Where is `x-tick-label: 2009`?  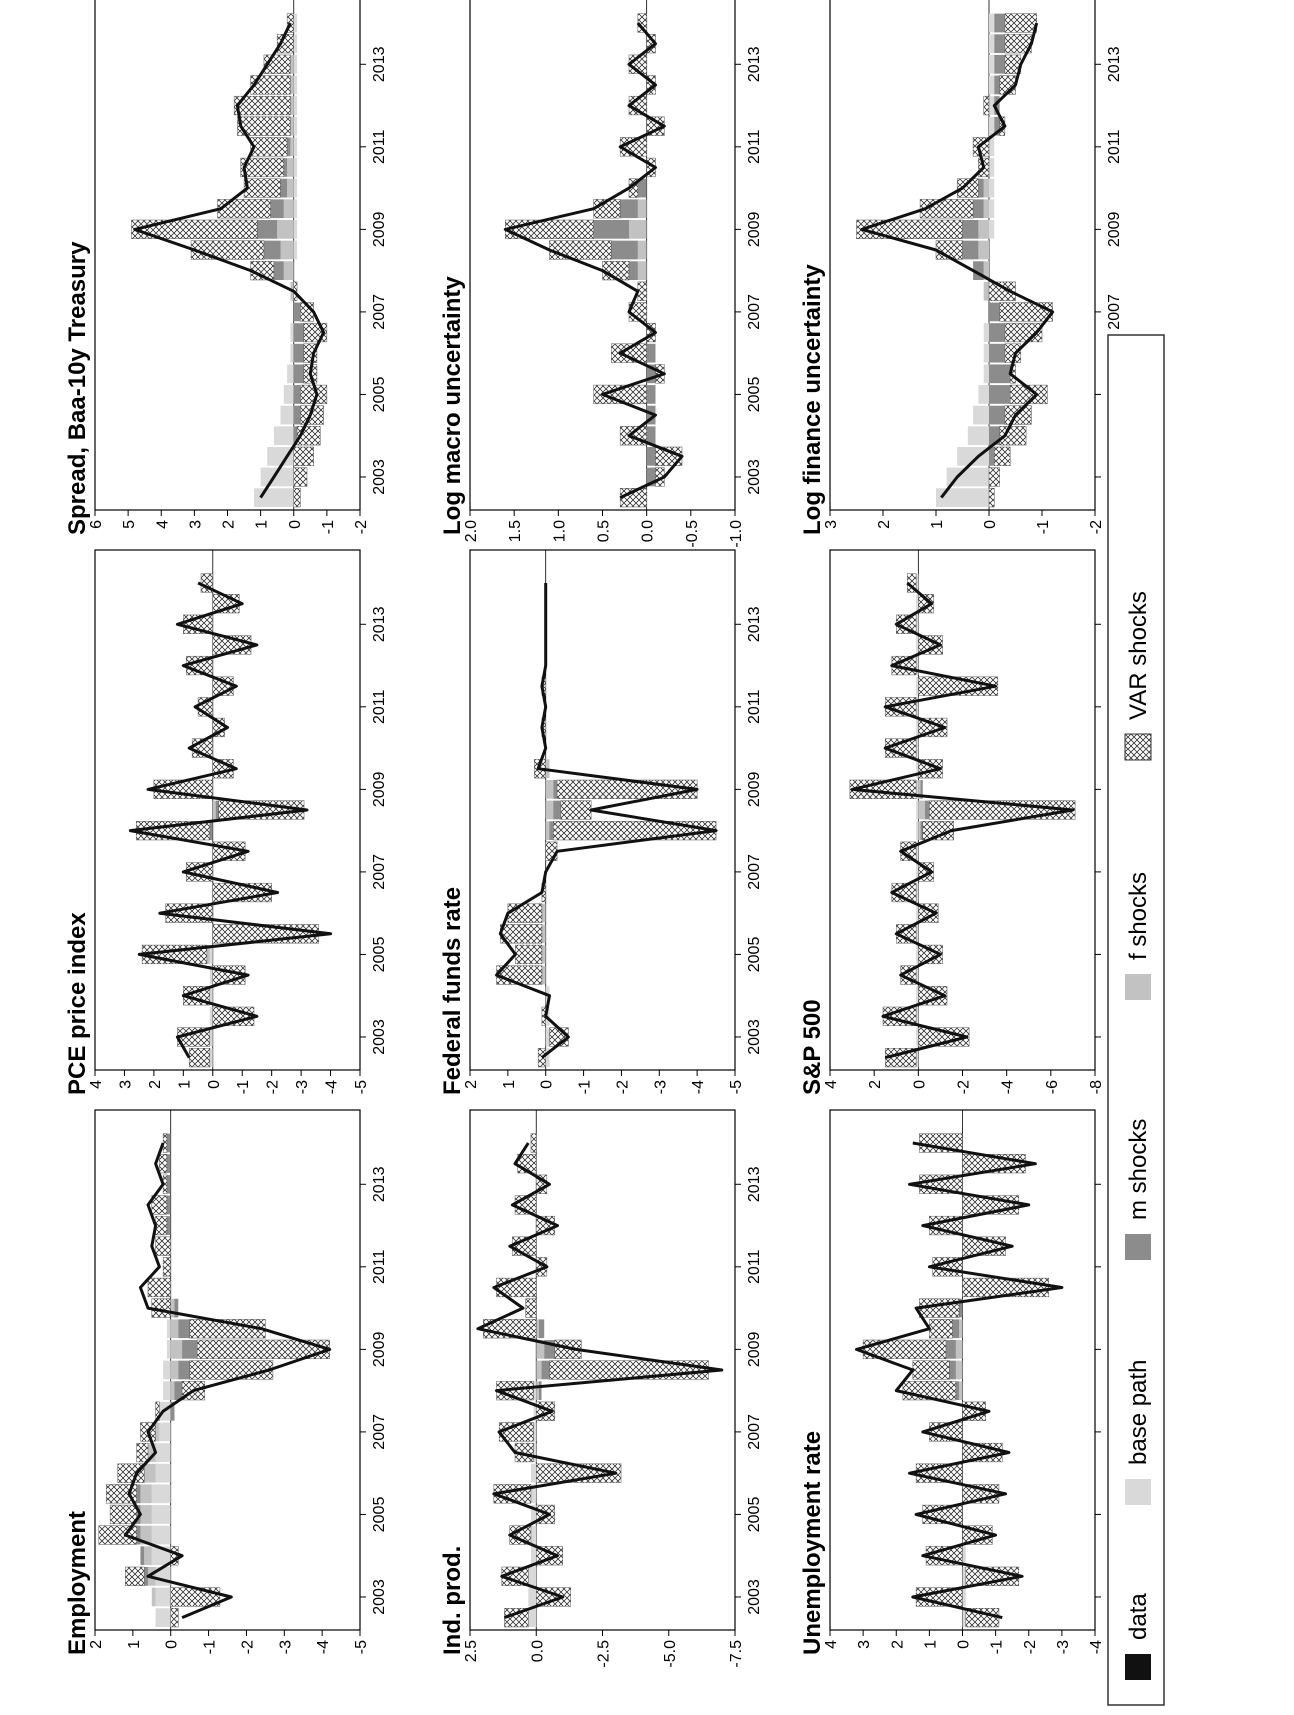 x-tick-label: 2009 is located at coordinates (379, 229).